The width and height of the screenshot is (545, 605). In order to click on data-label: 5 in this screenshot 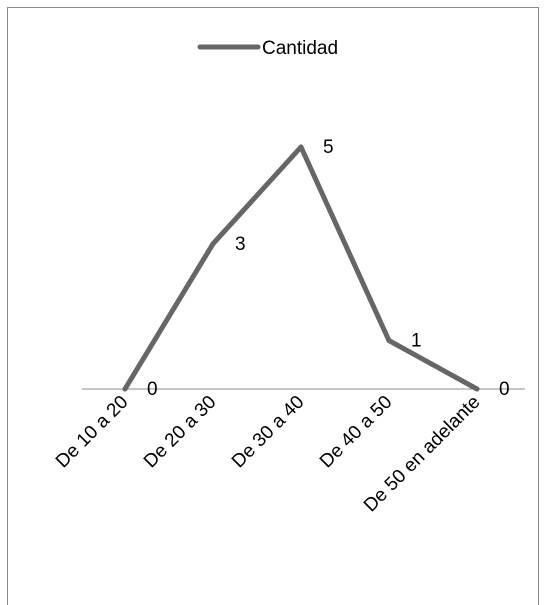, I will do `click(328, 147)`.